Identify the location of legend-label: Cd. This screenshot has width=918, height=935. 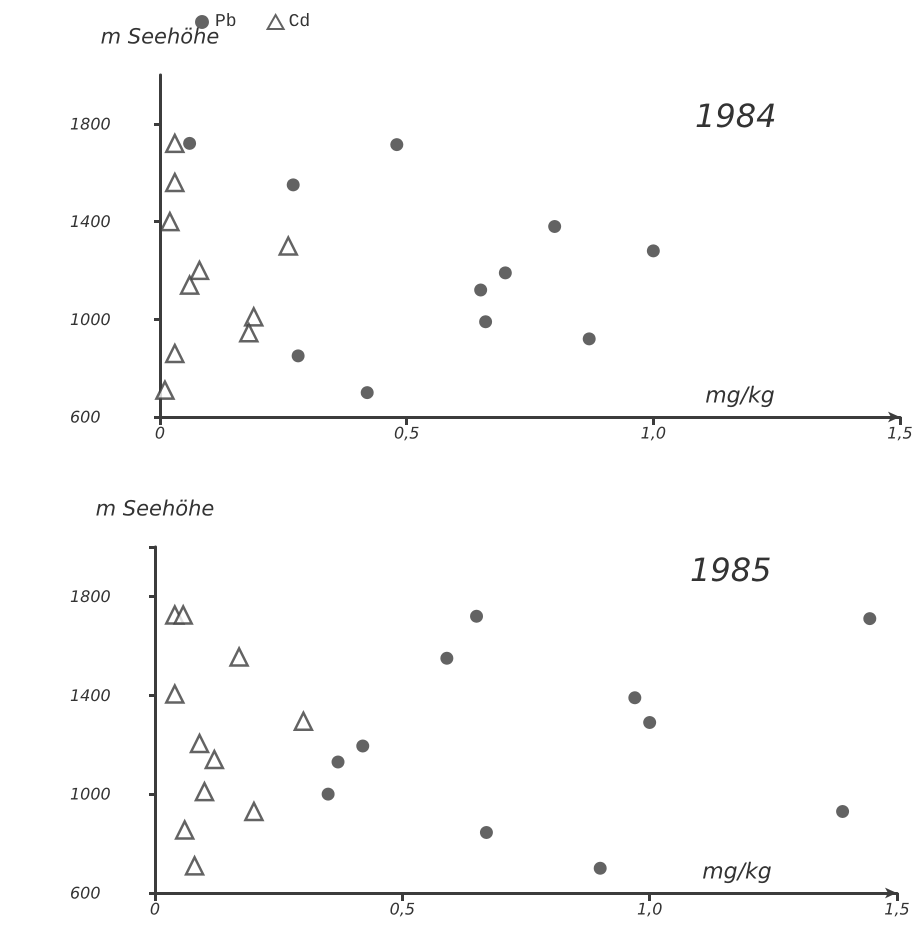
(299, 22).